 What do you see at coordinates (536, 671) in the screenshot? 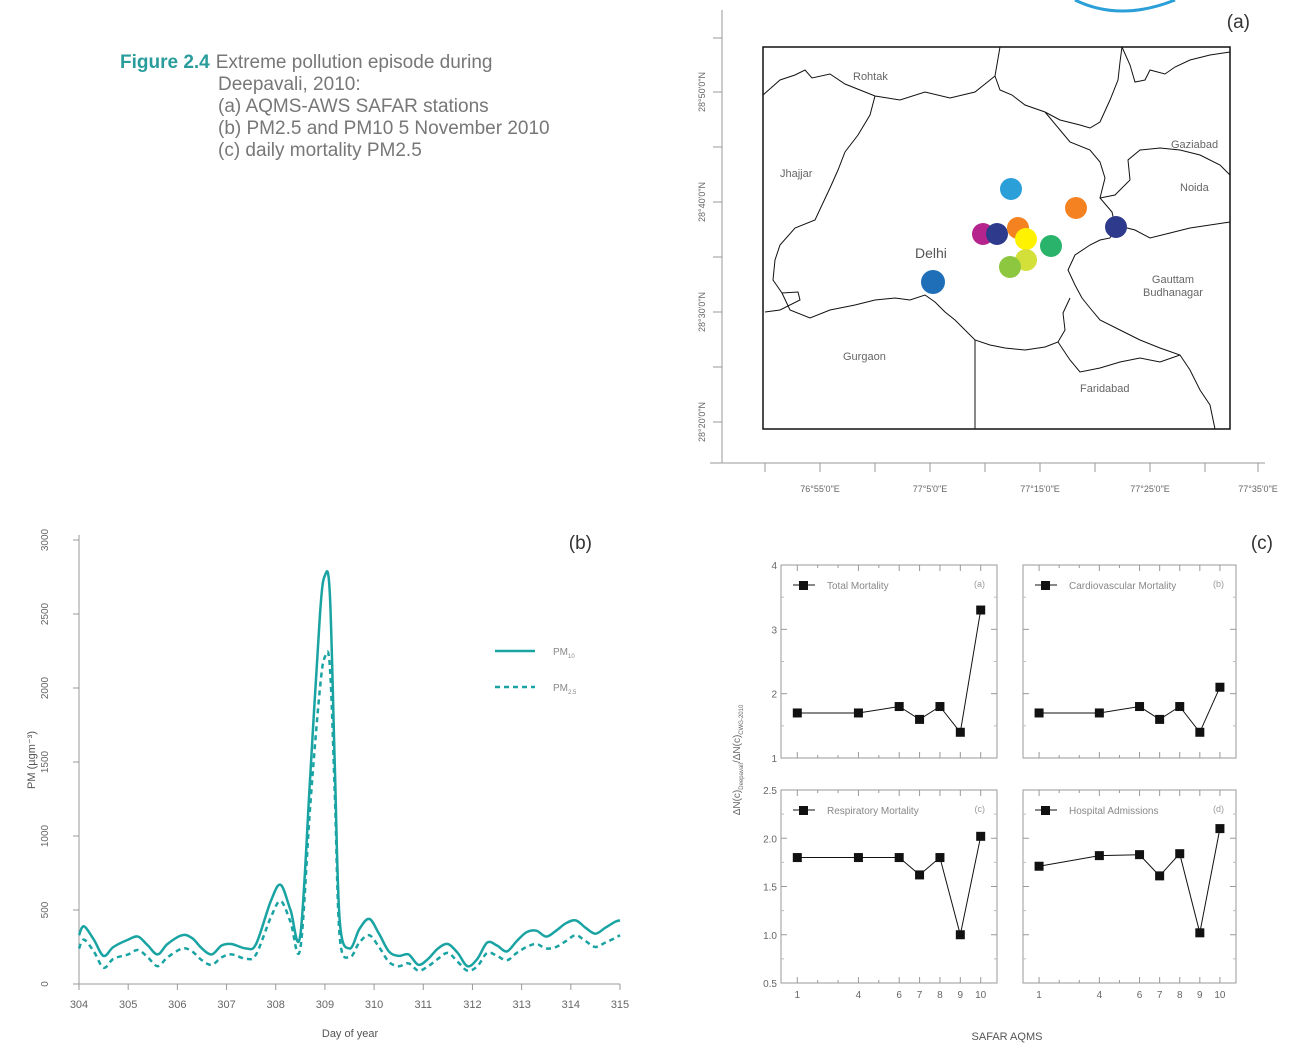
I see `pm-chart-legend: PM10 PM2.5` at bounding box center [536, 671].